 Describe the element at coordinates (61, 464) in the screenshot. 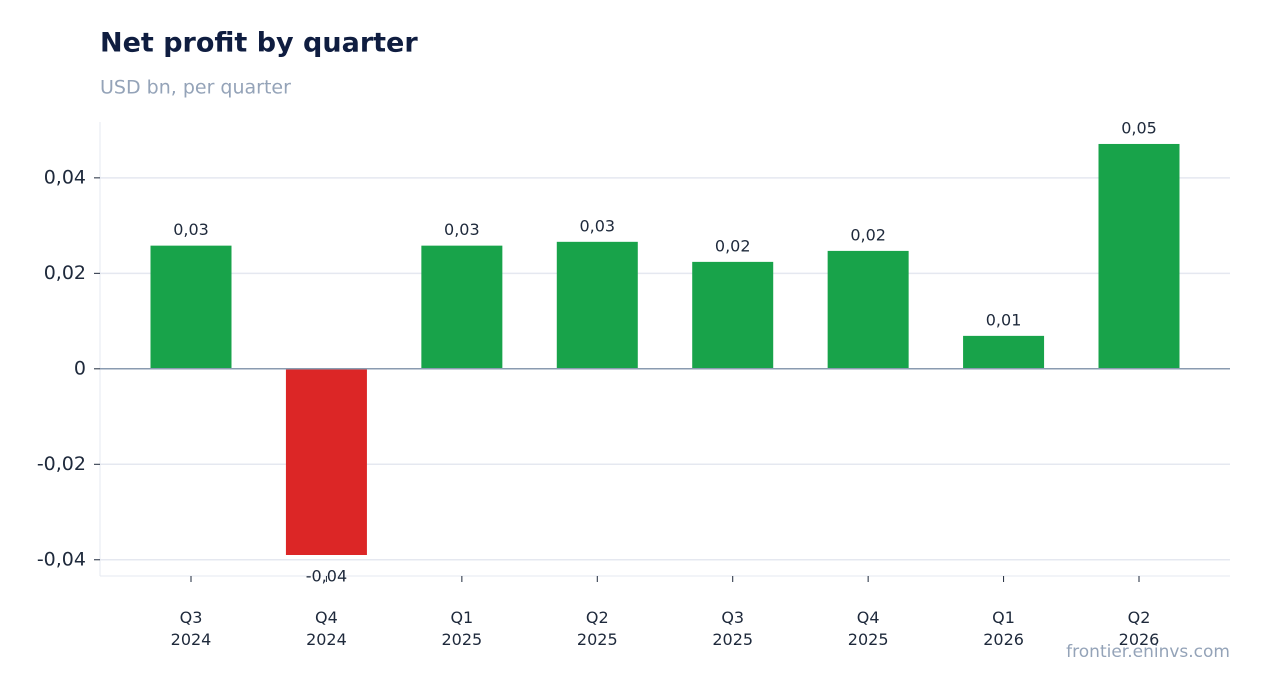

I see `y-tick-label: -0,02` at that location.